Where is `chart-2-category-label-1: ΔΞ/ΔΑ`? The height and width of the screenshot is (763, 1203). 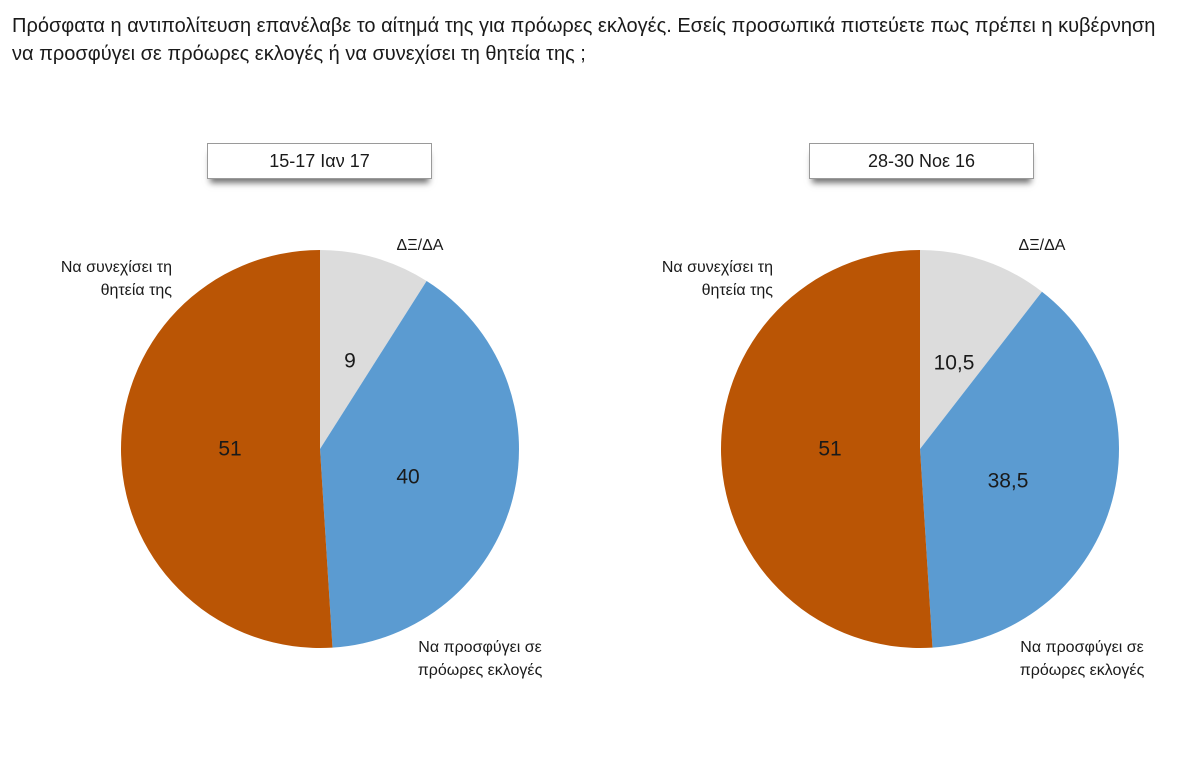
chart-2-category-label-1: ΔΞ/ΔΑ is located at coordinates (1042, 245).